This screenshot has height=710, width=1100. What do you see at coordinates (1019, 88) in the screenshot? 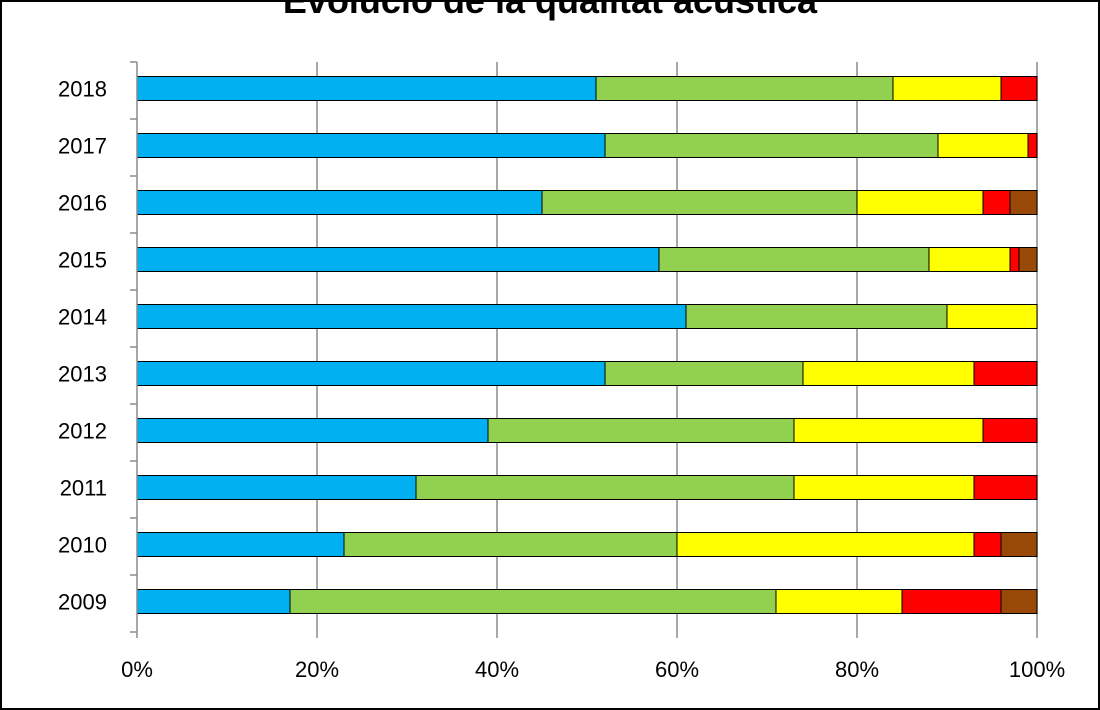
I see `bar-segment-2018-s4` at bounding box center [1019, 88].